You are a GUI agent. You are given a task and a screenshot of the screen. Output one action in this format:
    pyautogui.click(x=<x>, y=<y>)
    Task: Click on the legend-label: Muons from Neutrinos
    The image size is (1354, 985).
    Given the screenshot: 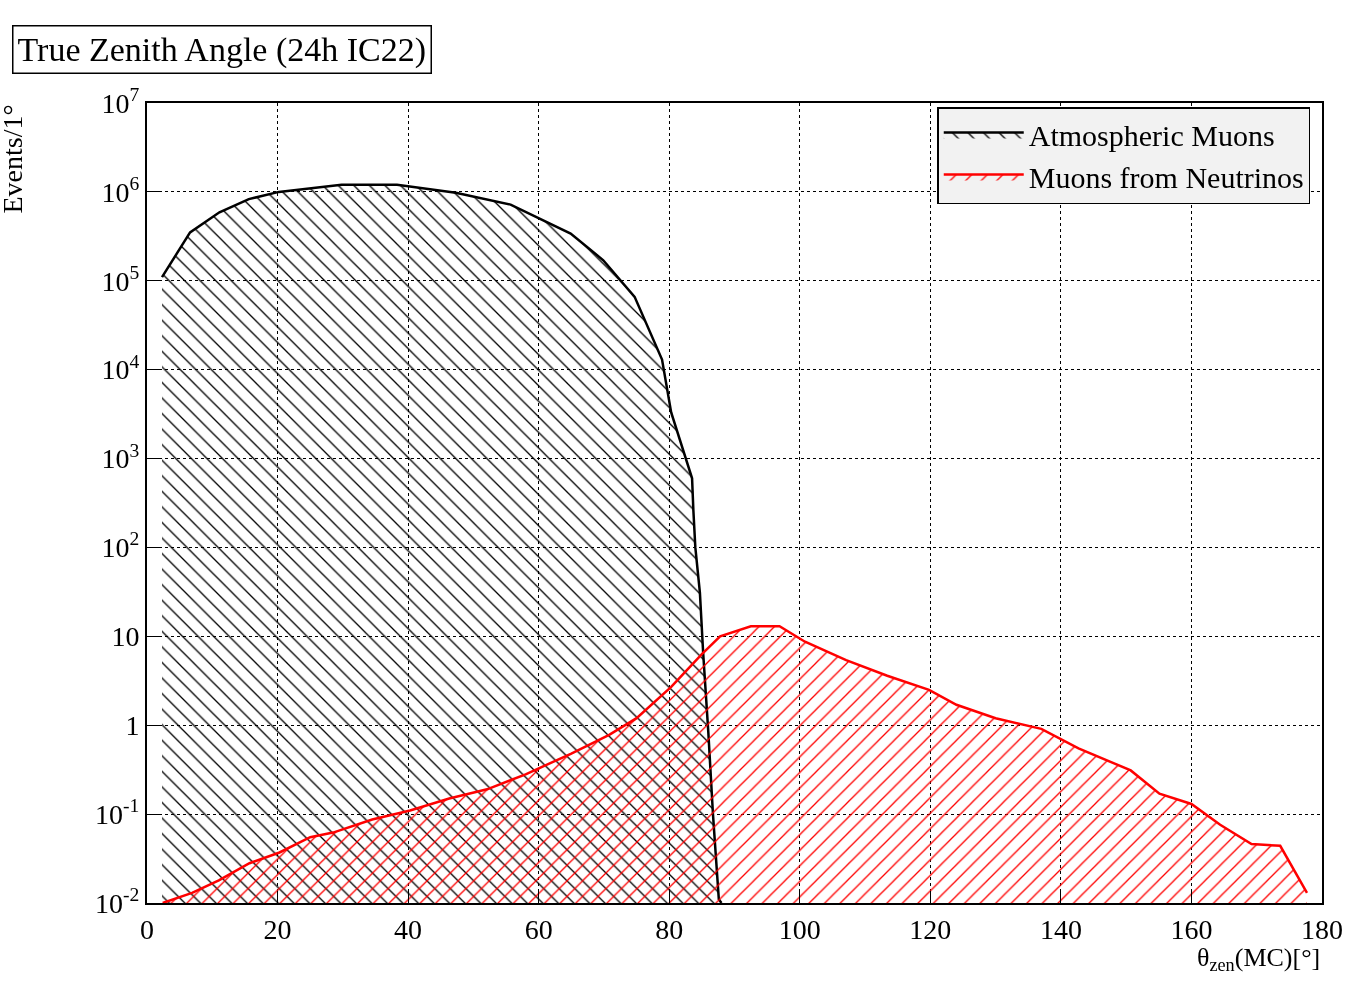 What is the action you would take?
    pyautogui.click(x=1166, y=178)
    